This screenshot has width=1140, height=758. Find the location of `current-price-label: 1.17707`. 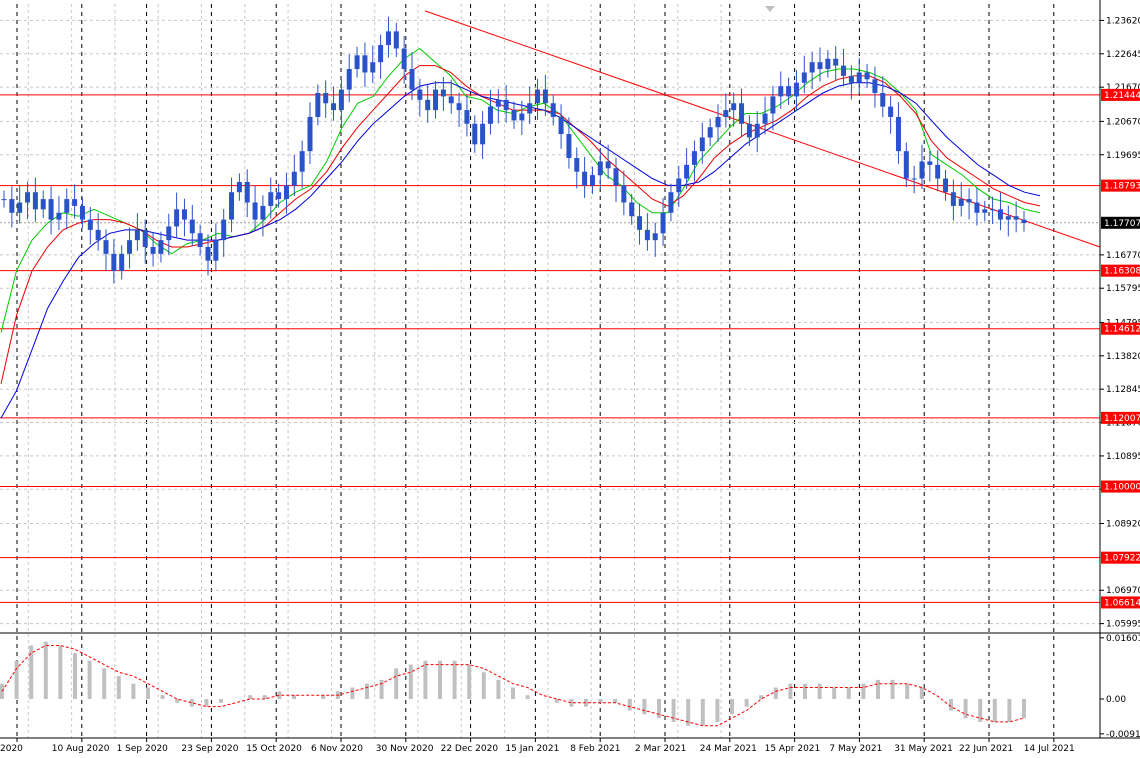

current-price-label: 1.17707 is located at coordinates (1122, 224).